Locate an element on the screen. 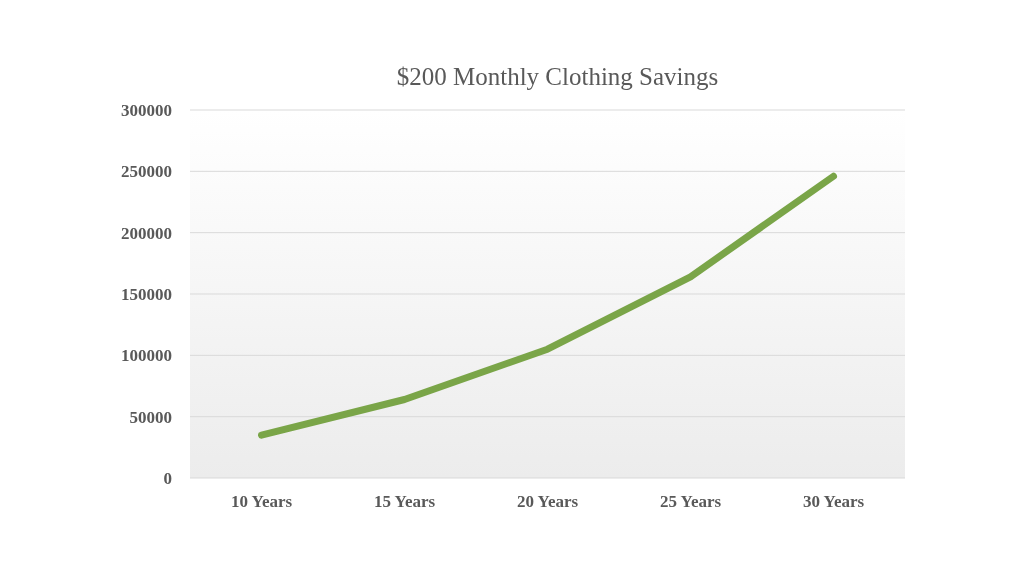  x-tick-label: 30 Years is located at coordinates (833, 501).